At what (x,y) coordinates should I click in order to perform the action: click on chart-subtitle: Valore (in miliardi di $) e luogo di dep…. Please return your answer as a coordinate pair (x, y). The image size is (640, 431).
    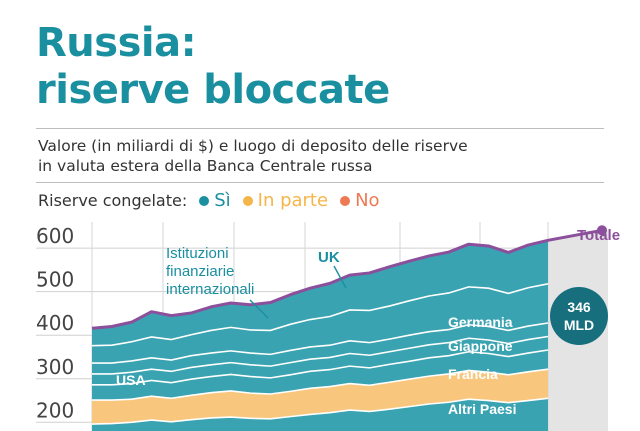
    Looking at the image, I should click on (320, 156).